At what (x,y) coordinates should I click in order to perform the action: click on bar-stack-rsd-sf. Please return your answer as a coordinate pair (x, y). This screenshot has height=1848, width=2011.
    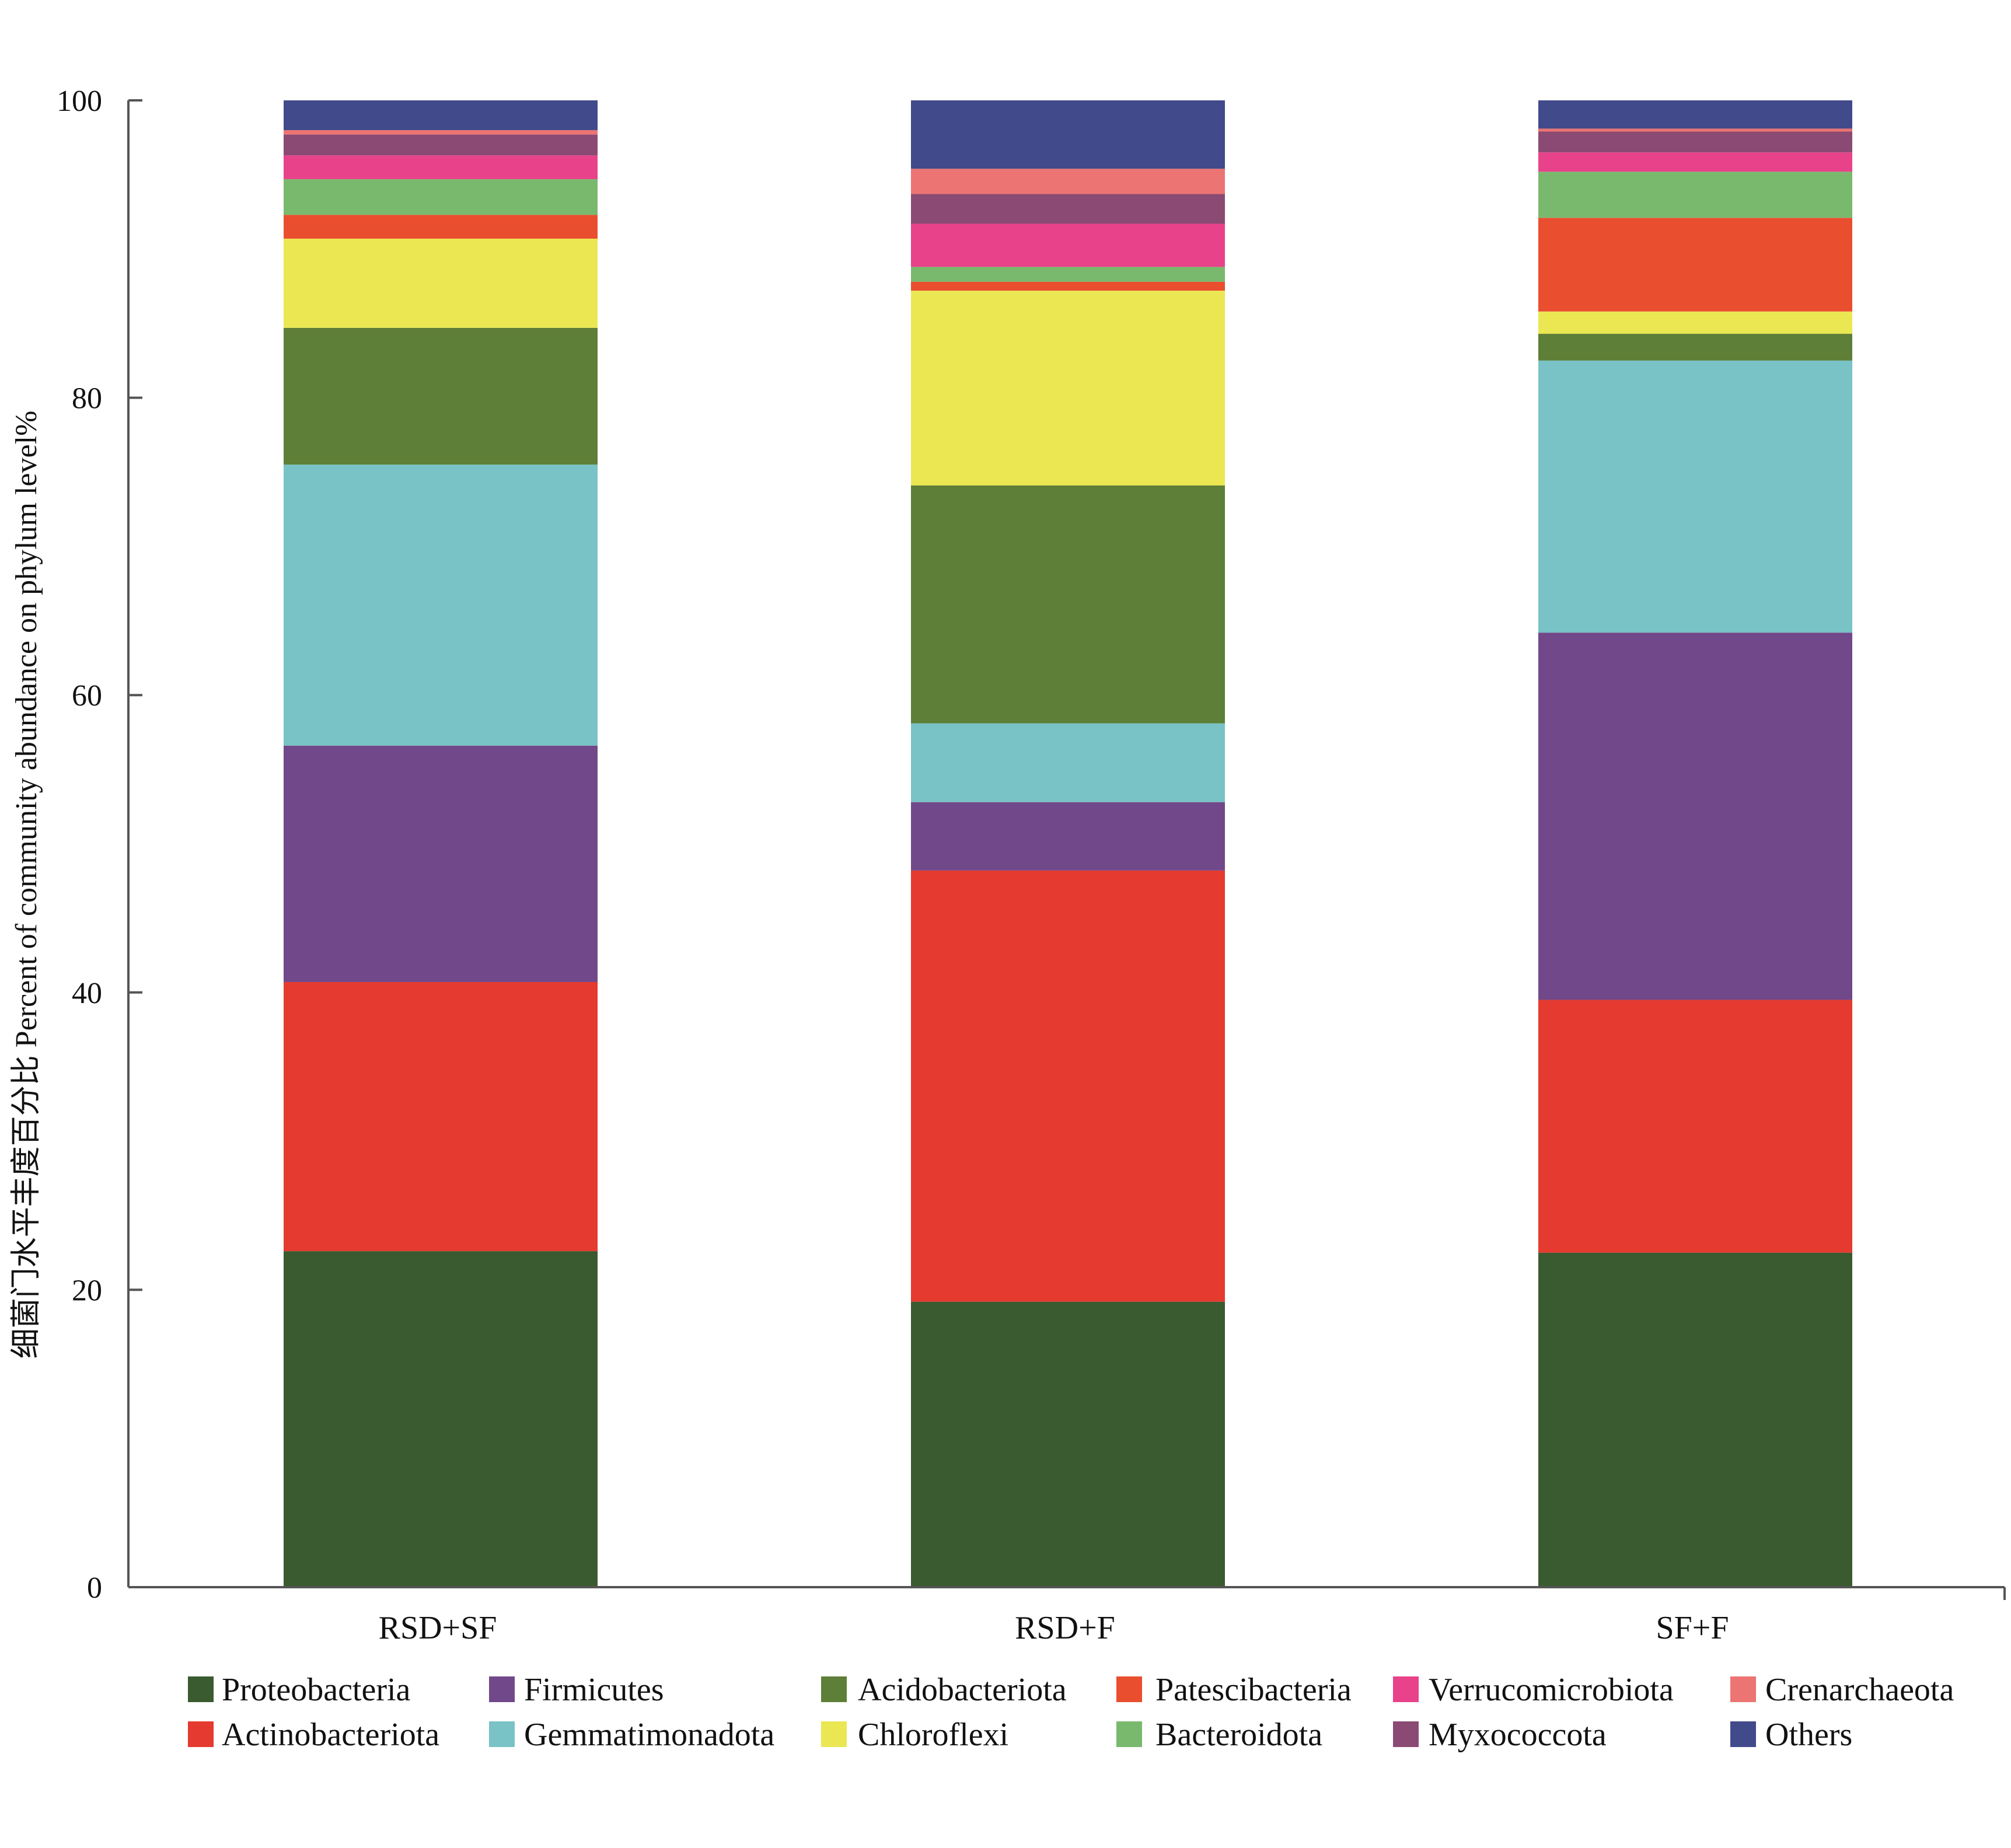
    Looking at the image, I should click on (441, 843).